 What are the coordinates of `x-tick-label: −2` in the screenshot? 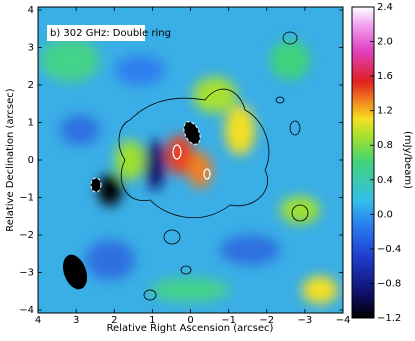 It's located at (266, 320).